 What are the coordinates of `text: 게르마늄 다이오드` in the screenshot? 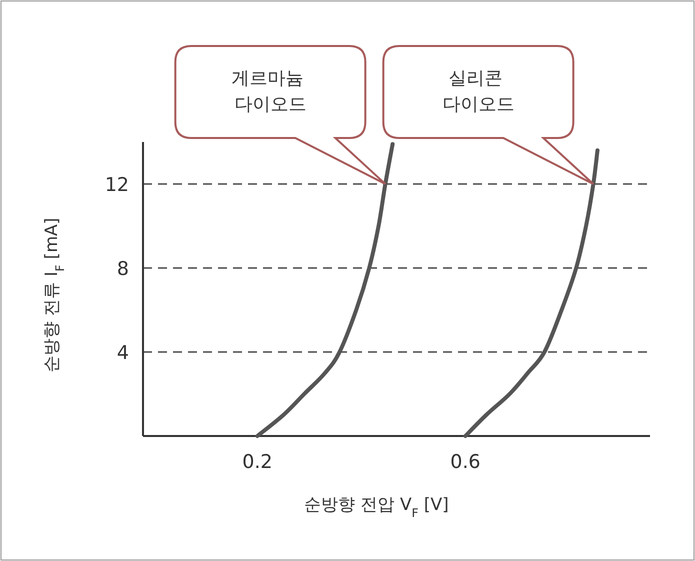 It's located at (270, 91).